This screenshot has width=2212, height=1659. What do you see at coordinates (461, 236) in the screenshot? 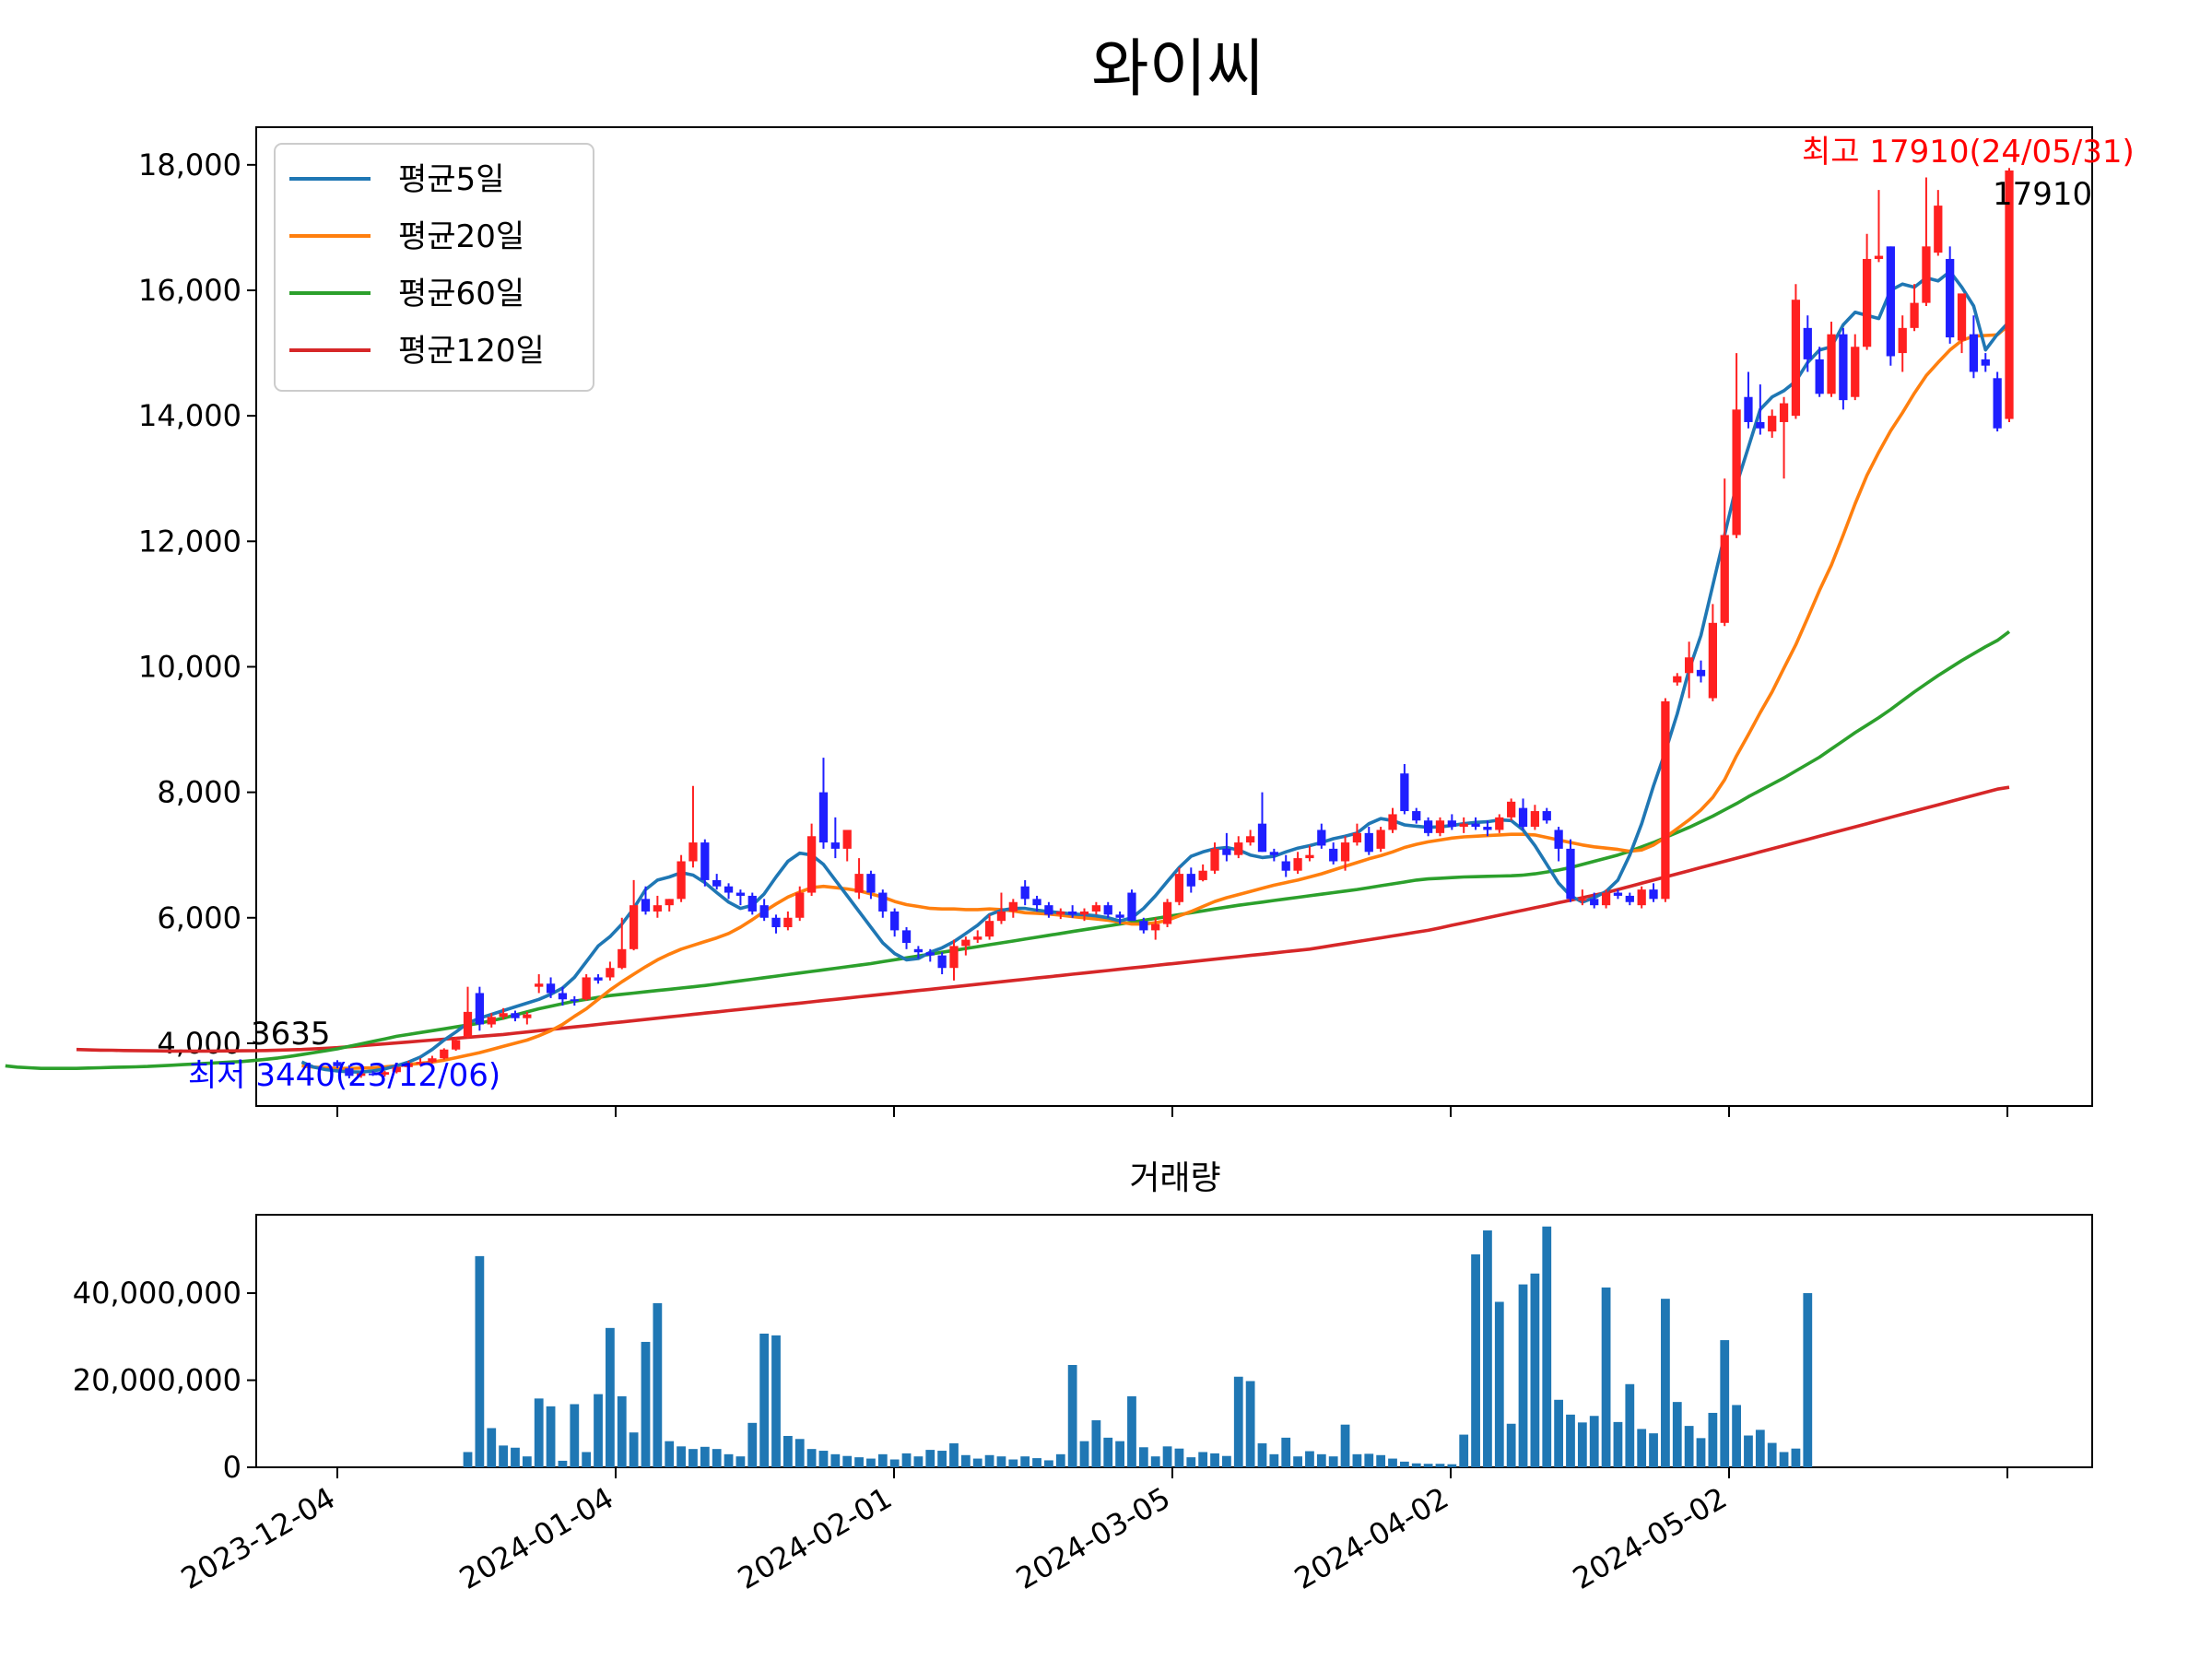
I see `legend-label-ma20: 평균20일` at bounding box center [461, 236].